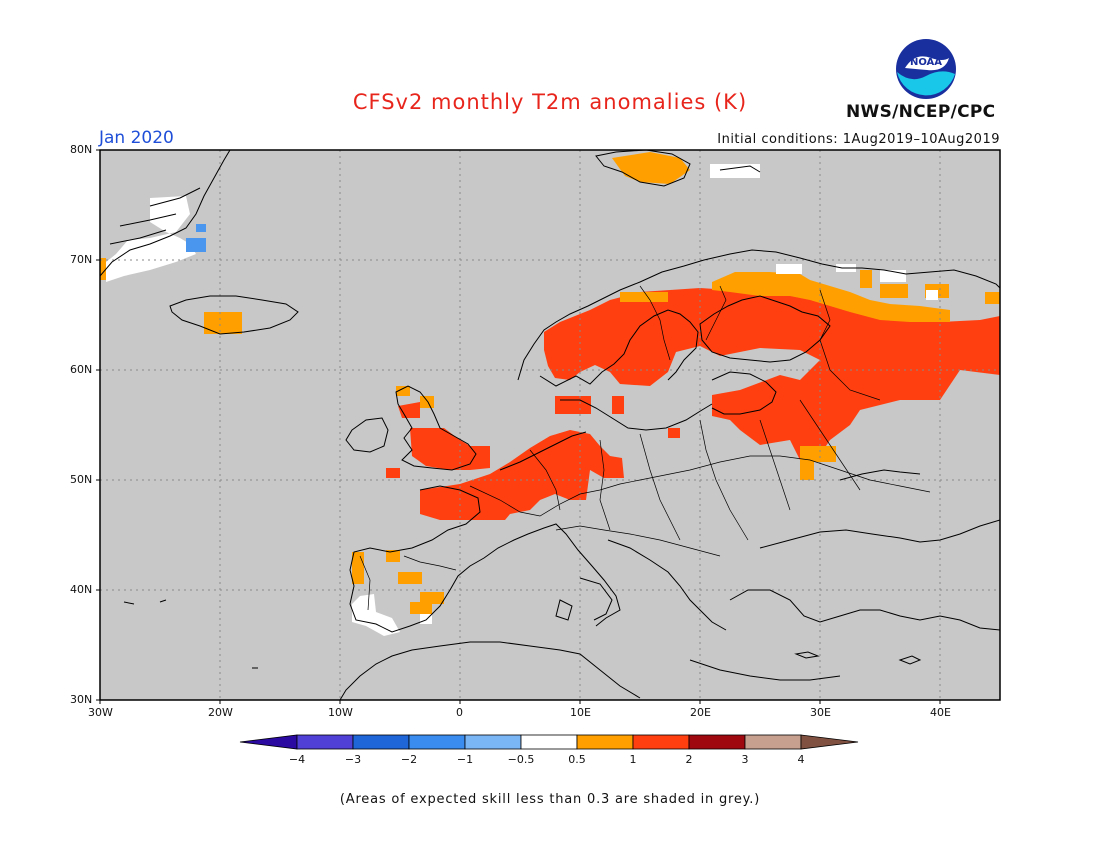  Describe the element at coordinates (493, 742) in the screenshot. I see `colorbar-swatch-neg1-neg05` at that location.